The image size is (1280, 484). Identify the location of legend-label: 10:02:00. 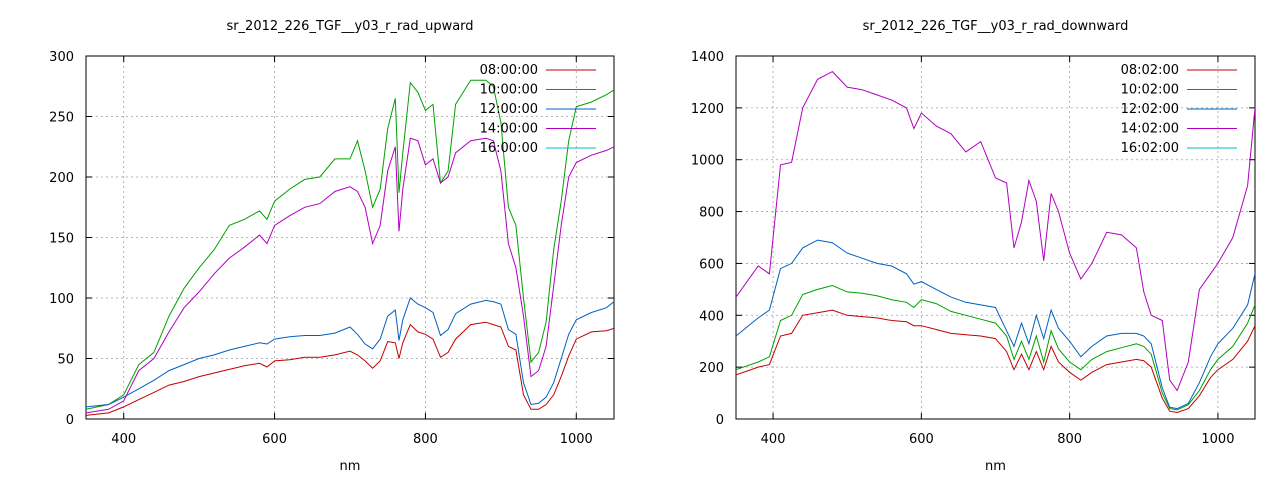
(1150, 90).